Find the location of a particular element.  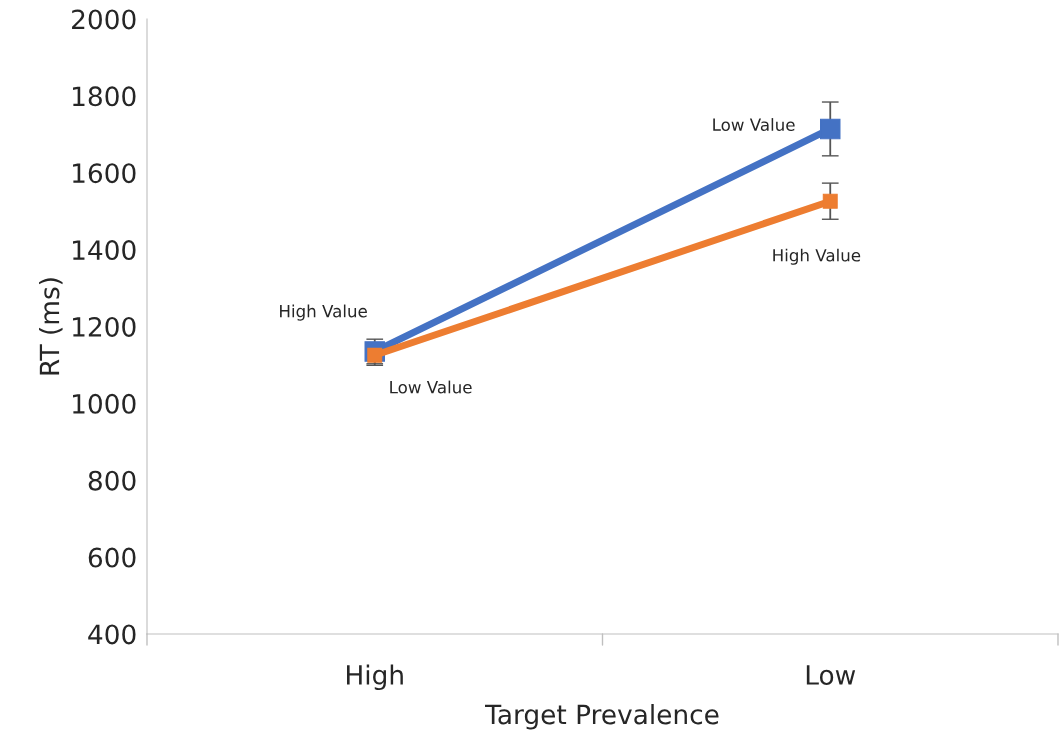

y-axis-title: RT (ms) is located at coordinates (51, 326).